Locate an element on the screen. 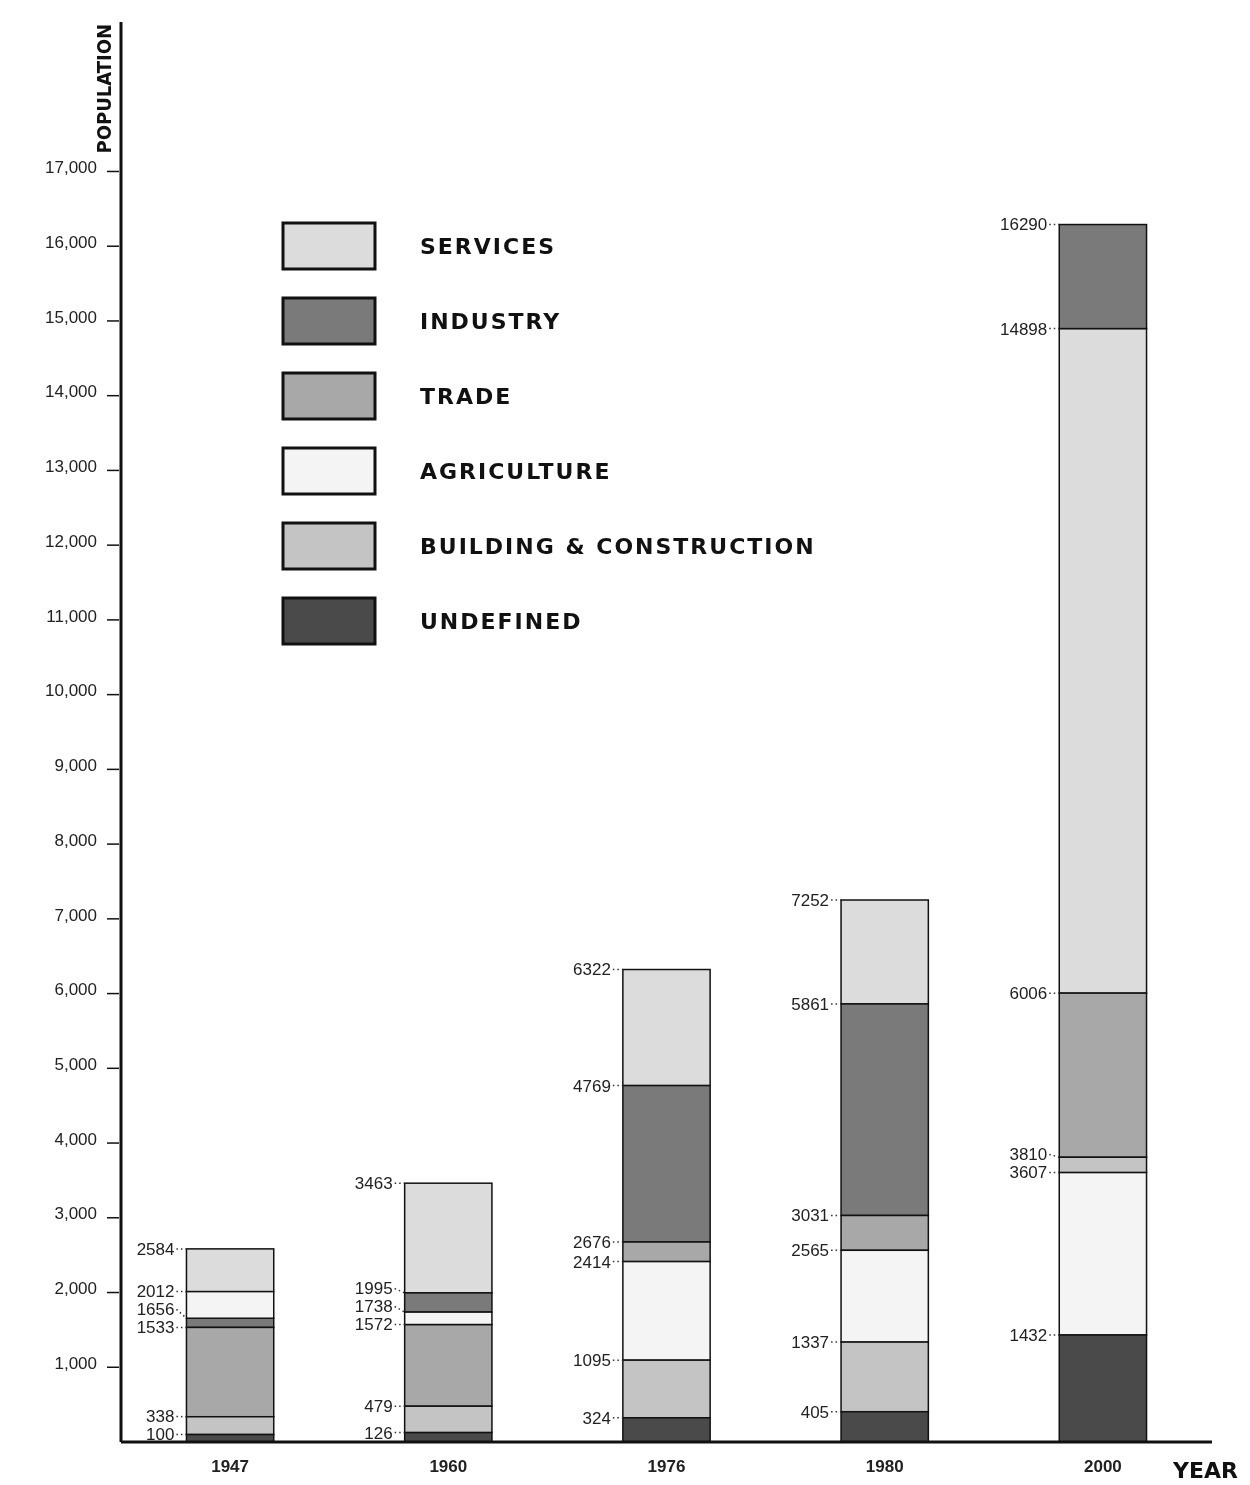 This screenshot has width=1250, height=1485. data-label: 479 is located at coordinates (378, 1407).